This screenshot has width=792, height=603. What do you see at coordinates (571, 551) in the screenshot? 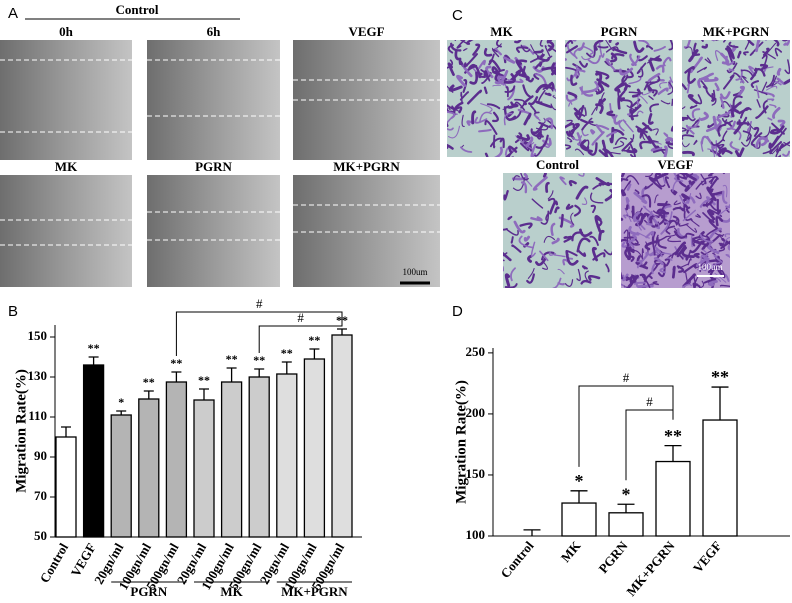
I see `x-tick-label: MK` at bounding box center [571, 551].